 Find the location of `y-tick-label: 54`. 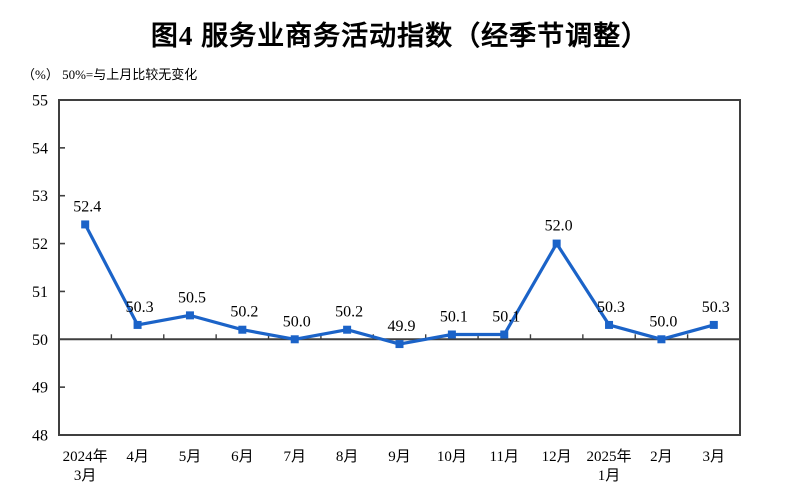

y-tick-label: 54 is located at coordinates (40, 148).